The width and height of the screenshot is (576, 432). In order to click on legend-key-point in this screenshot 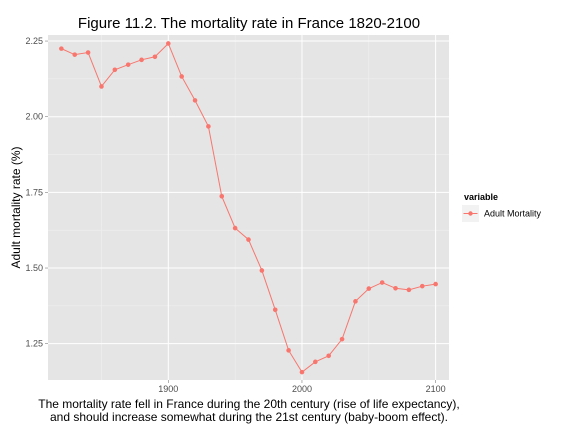, I will do `click(470, 213)`.